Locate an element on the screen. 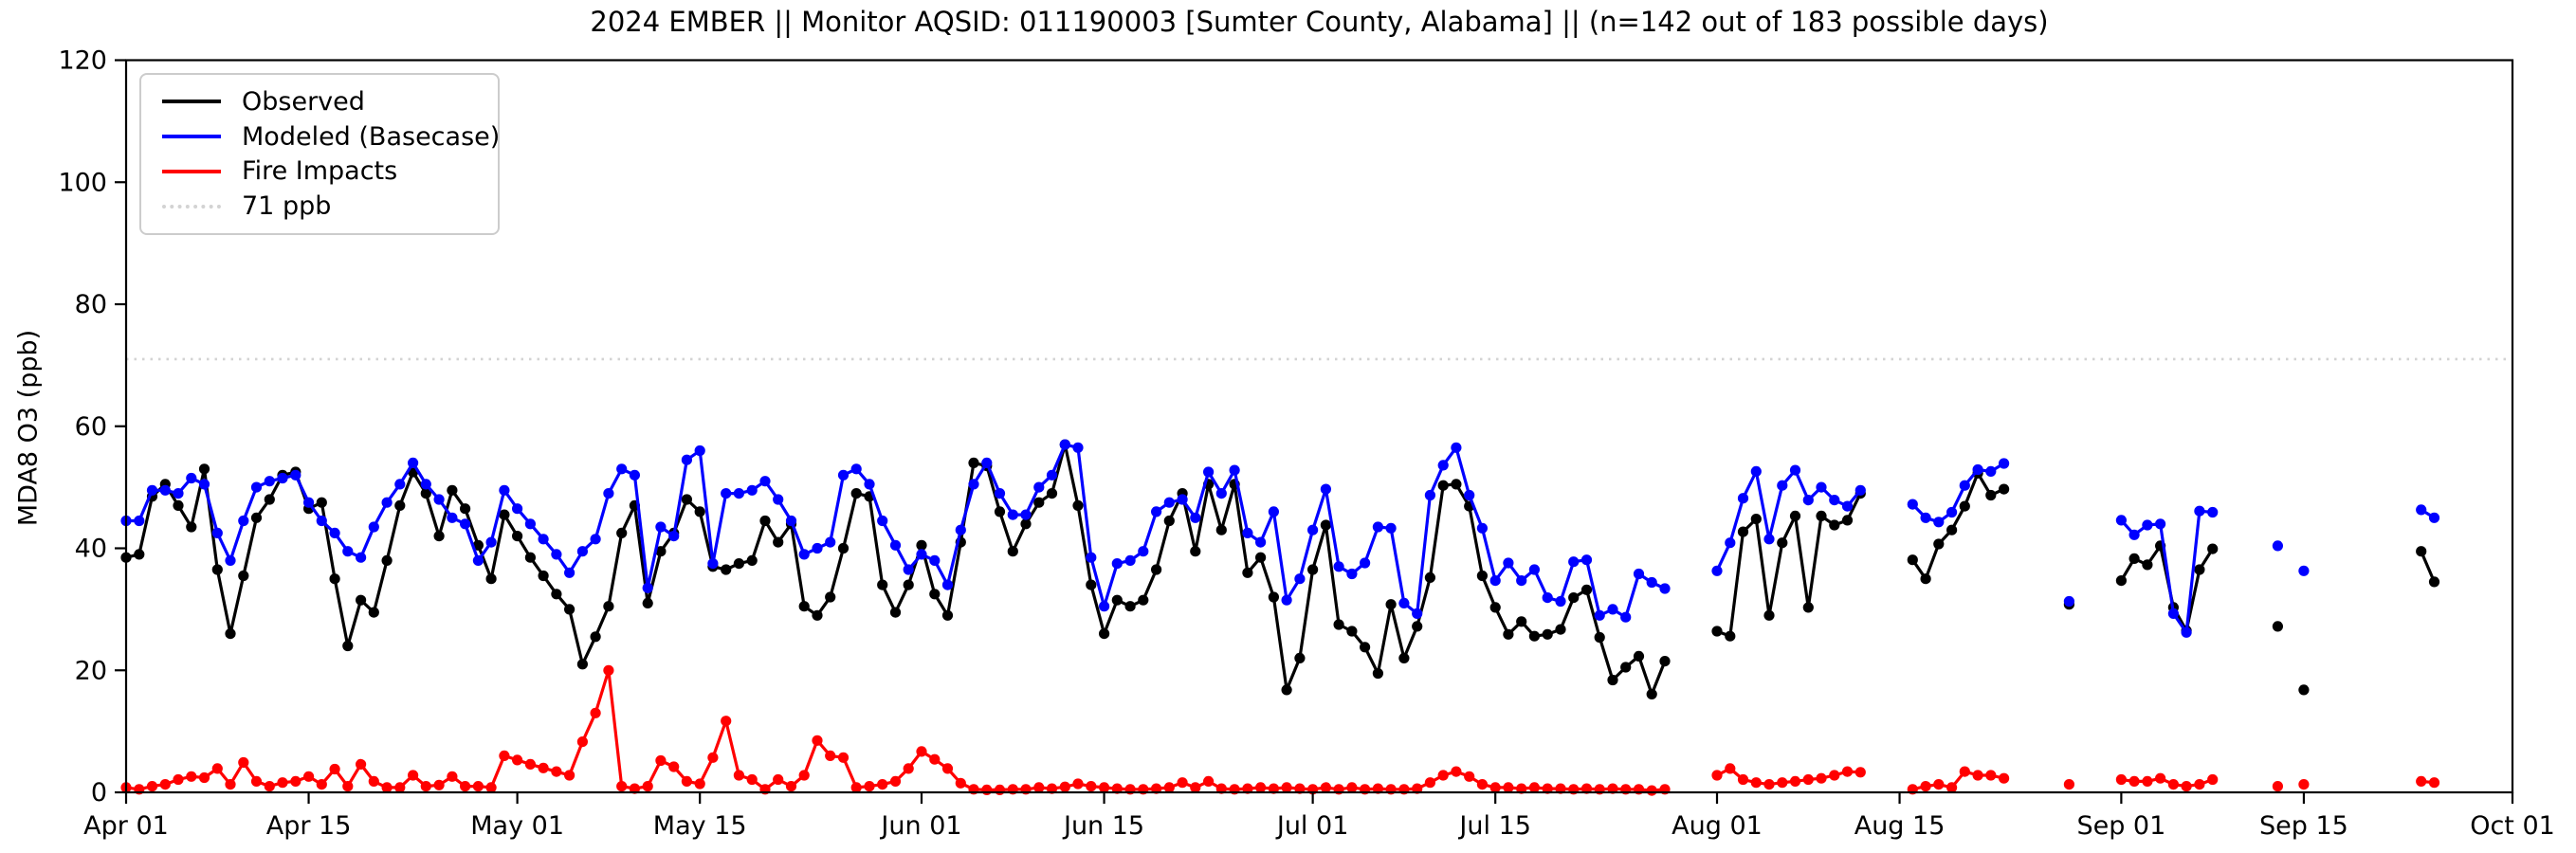 Image resolution: width=2576 pixels, height=853 pixels. y-tick-label: 80 is located at coordinates (91, 304).